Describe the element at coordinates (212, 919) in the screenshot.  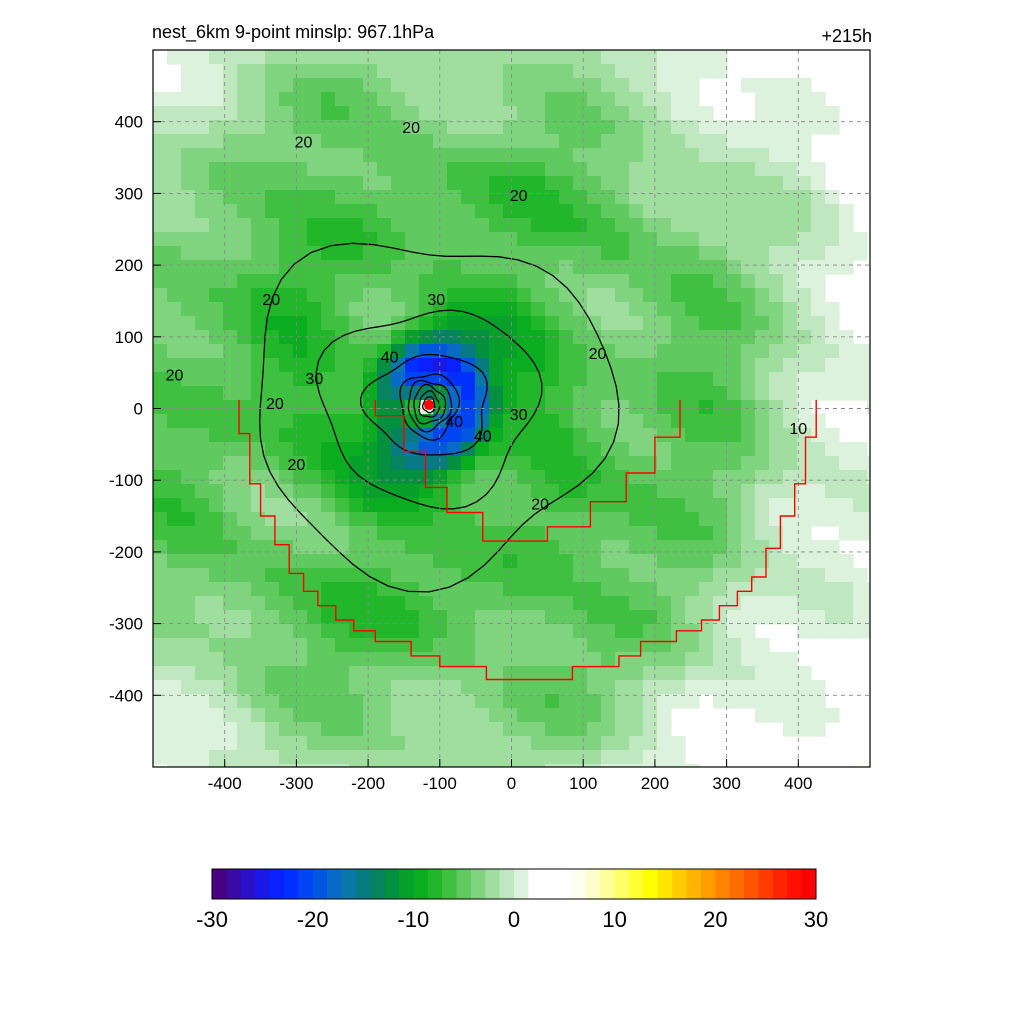
I see `colorbar-tick-label: -30` at that location.